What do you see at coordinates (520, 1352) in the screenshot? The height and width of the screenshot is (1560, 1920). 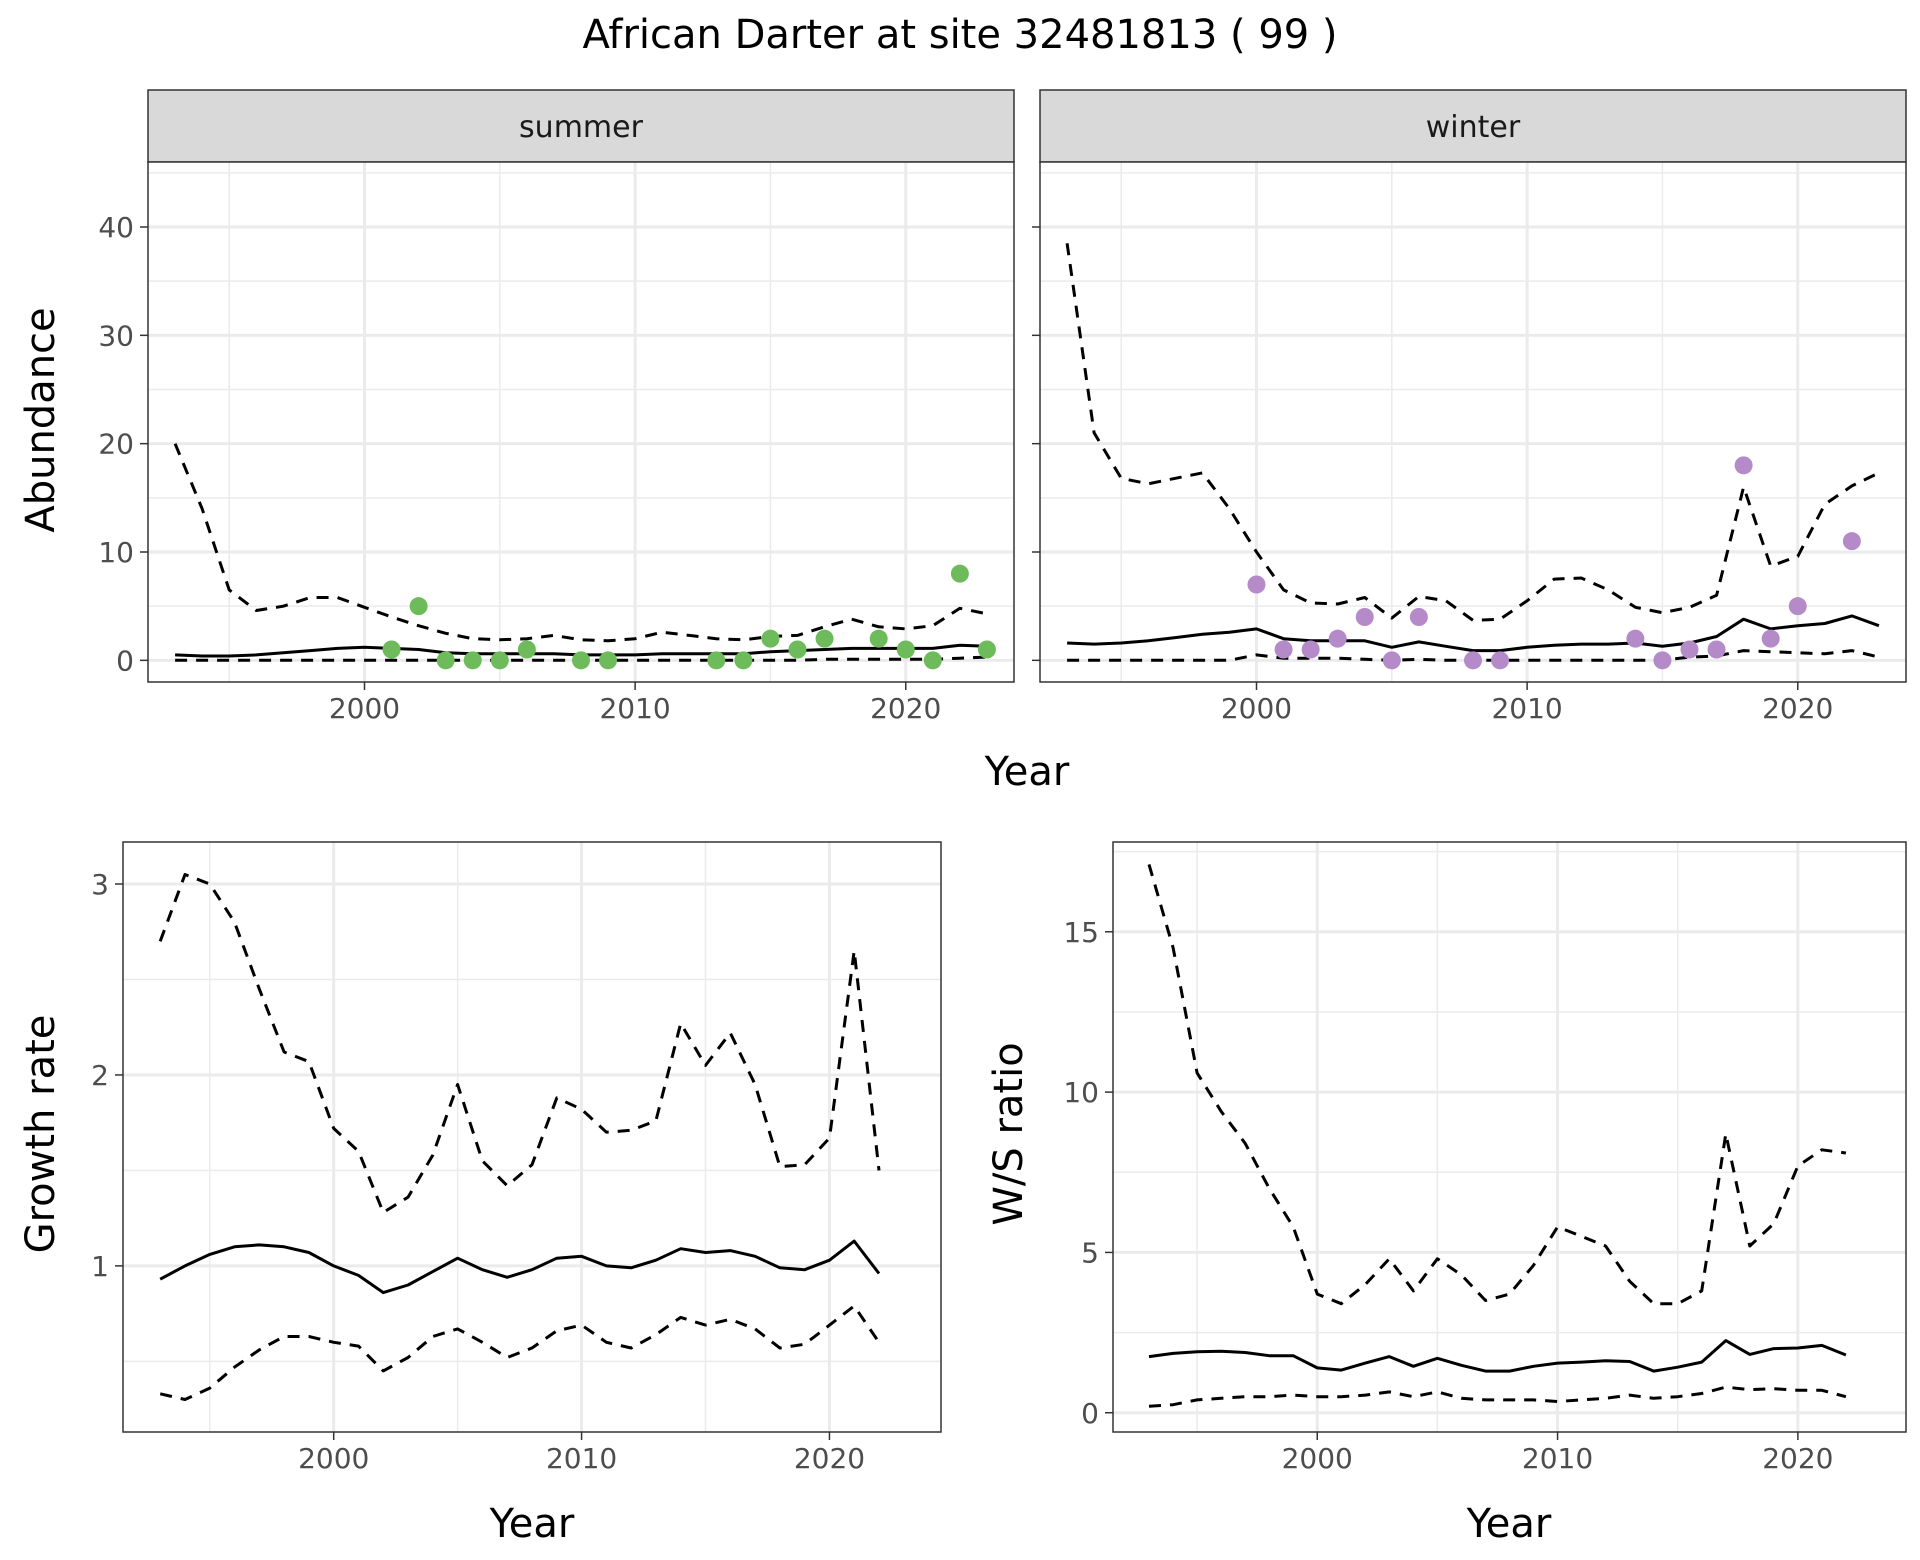 I see `growth-lower-bound-line` at bounding box center [520, 1352].